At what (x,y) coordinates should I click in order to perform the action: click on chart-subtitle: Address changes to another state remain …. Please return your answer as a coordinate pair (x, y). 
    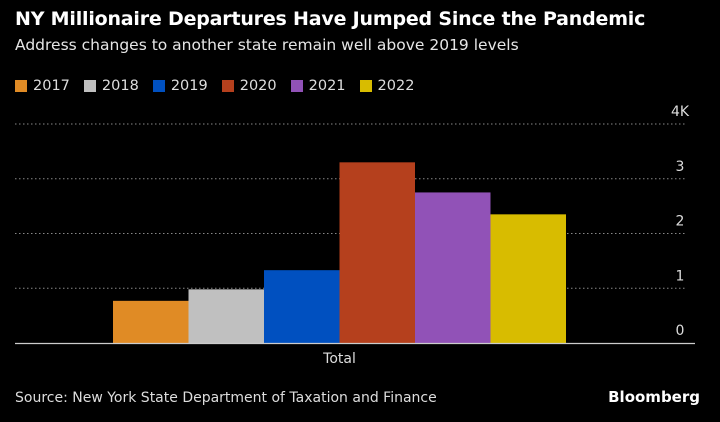
    Looking at the image, I should click on (267, 45).